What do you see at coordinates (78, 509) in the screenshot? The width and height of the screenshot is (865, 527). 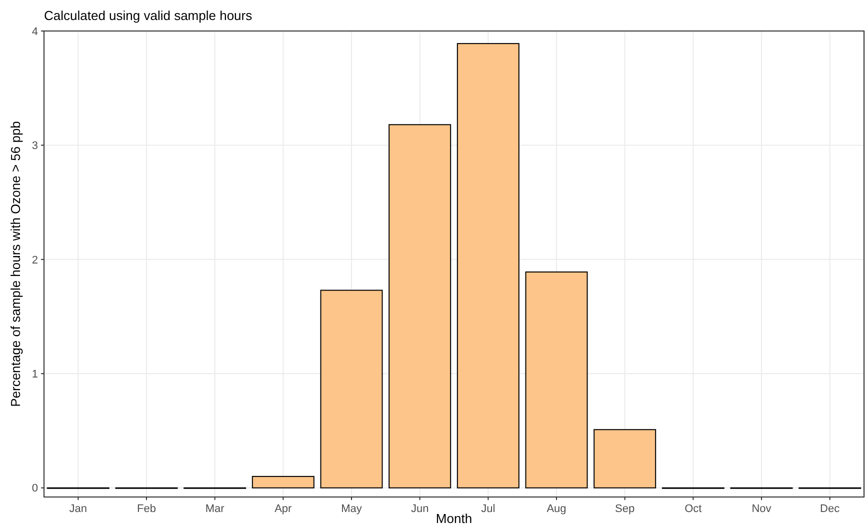 I see `x-tick-label: Jan` at bounding box center [78, 509].